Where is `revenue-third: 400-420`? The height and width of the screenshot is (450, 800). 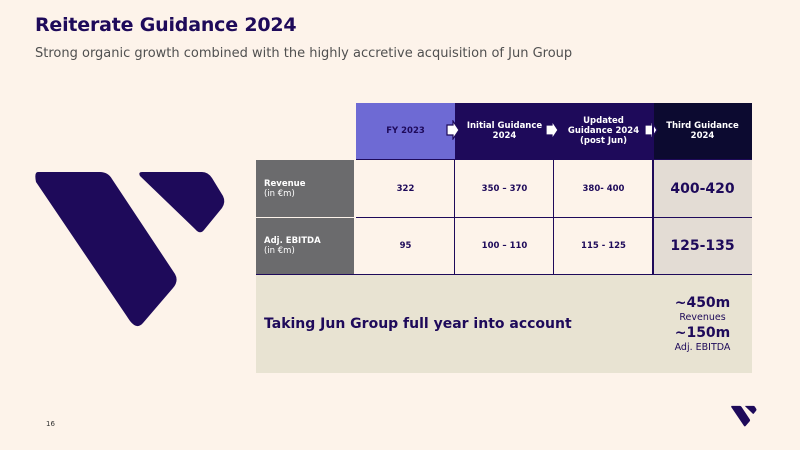 revenue-third: 400-420 is located at coordinates (702, 188).